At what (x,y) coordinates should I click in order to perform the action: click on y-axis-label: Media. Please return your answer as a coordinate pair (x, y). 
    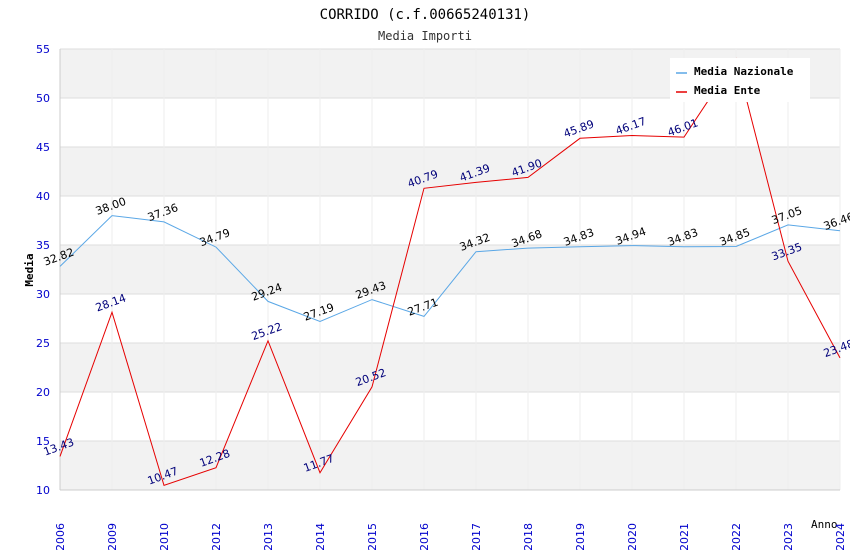
    Looking at the image, I should click on (29, 269).